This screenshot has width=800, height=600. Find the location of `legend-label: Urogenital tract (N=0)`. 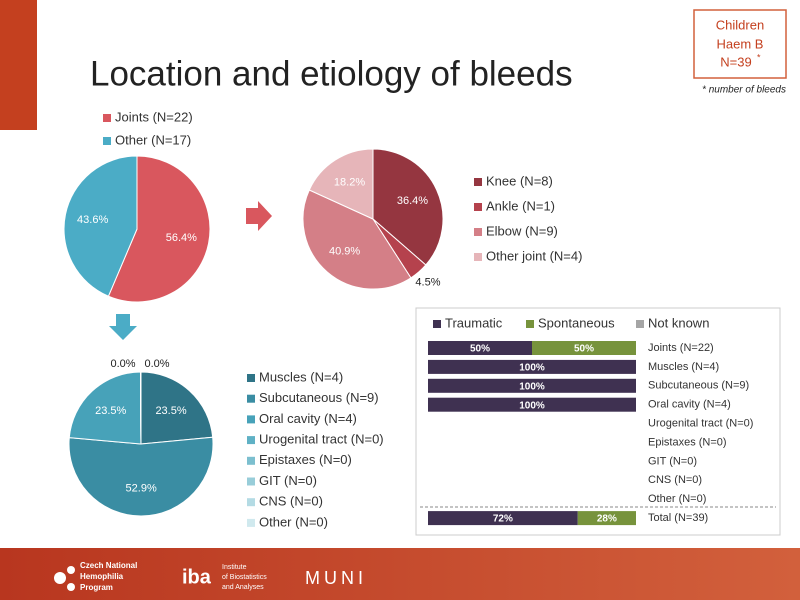

legend-label: Urogenital tract (N=0) is located at coordinates (321, 439).